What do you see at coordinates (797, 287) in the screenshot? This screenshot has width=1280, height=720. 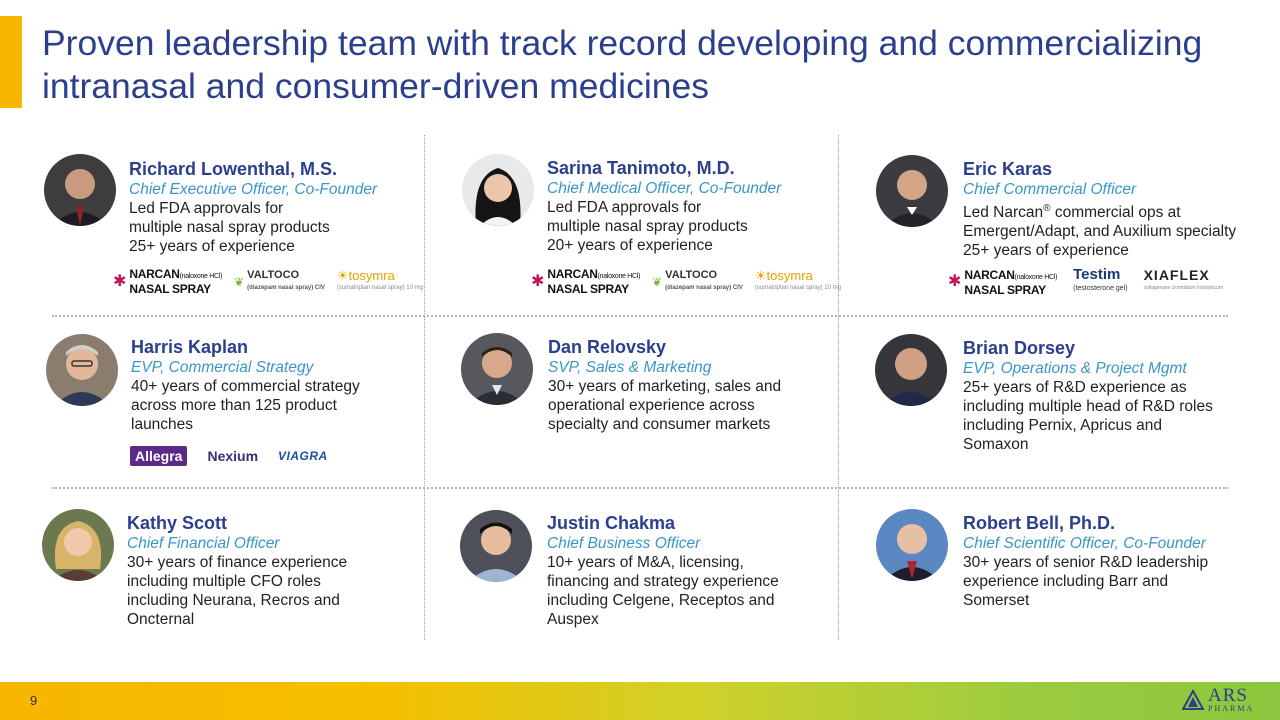 I see `tosymra-logo-sub: (sumatriptan nasal spray) 10 mg` at bounding box center [797, 287].